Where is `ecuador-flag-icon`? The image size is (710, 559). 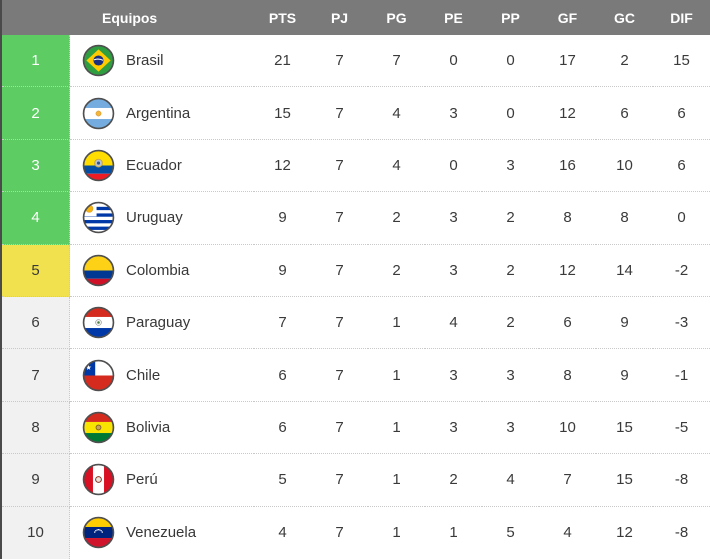
ecuador-flag-icon is located at coordinates (98, 165).